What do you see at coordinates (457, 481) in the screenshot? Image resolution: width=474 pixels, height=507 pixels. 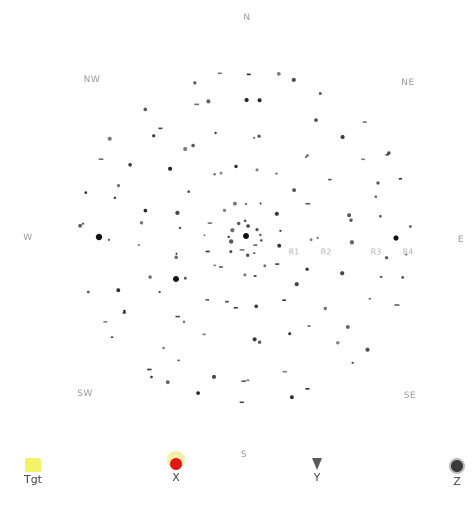 I see `legend-label: Z` at bounding box center [457, 481].